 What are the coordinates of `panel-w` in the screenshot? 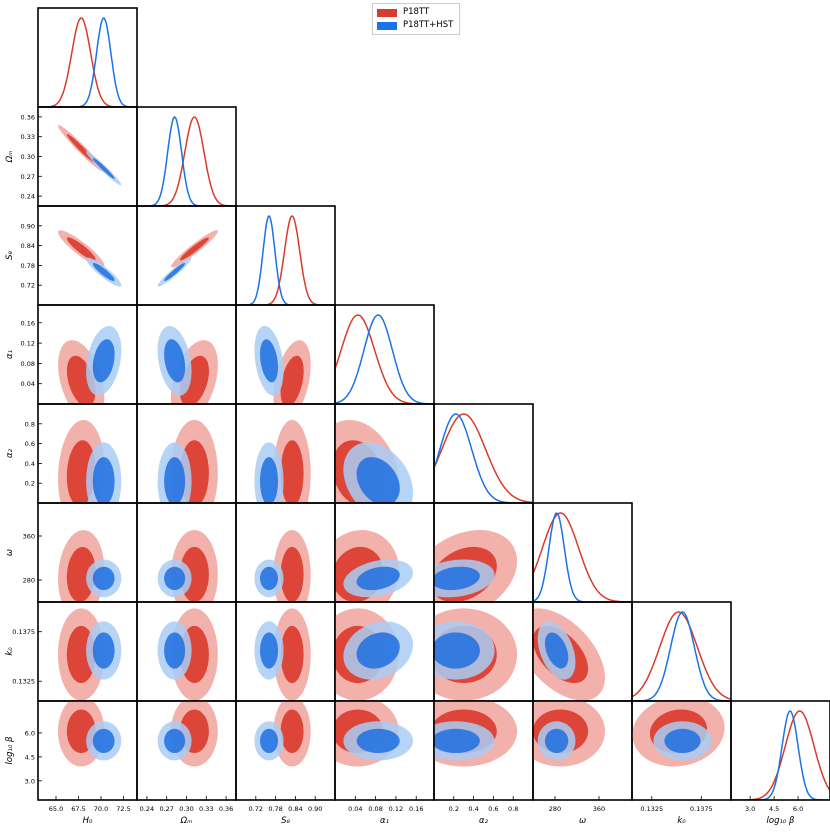 It's located at (582, 552).